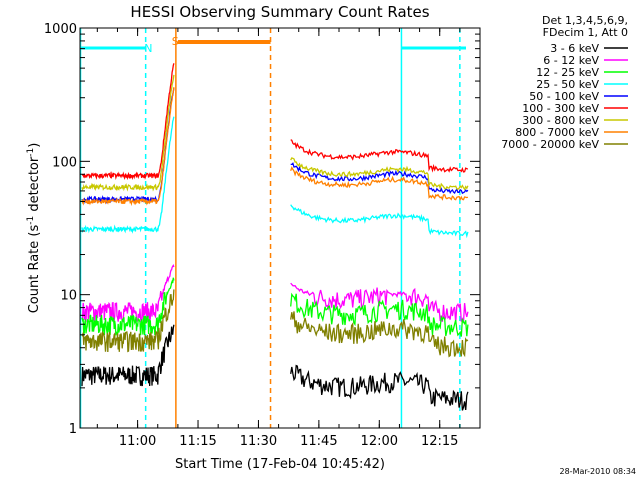 Image resolution: width=640 pixels, height=480 pixels. Describe the element at coordinates (258, 441) in the screenshot. I see `x-tick-label: 11:30` at that location.